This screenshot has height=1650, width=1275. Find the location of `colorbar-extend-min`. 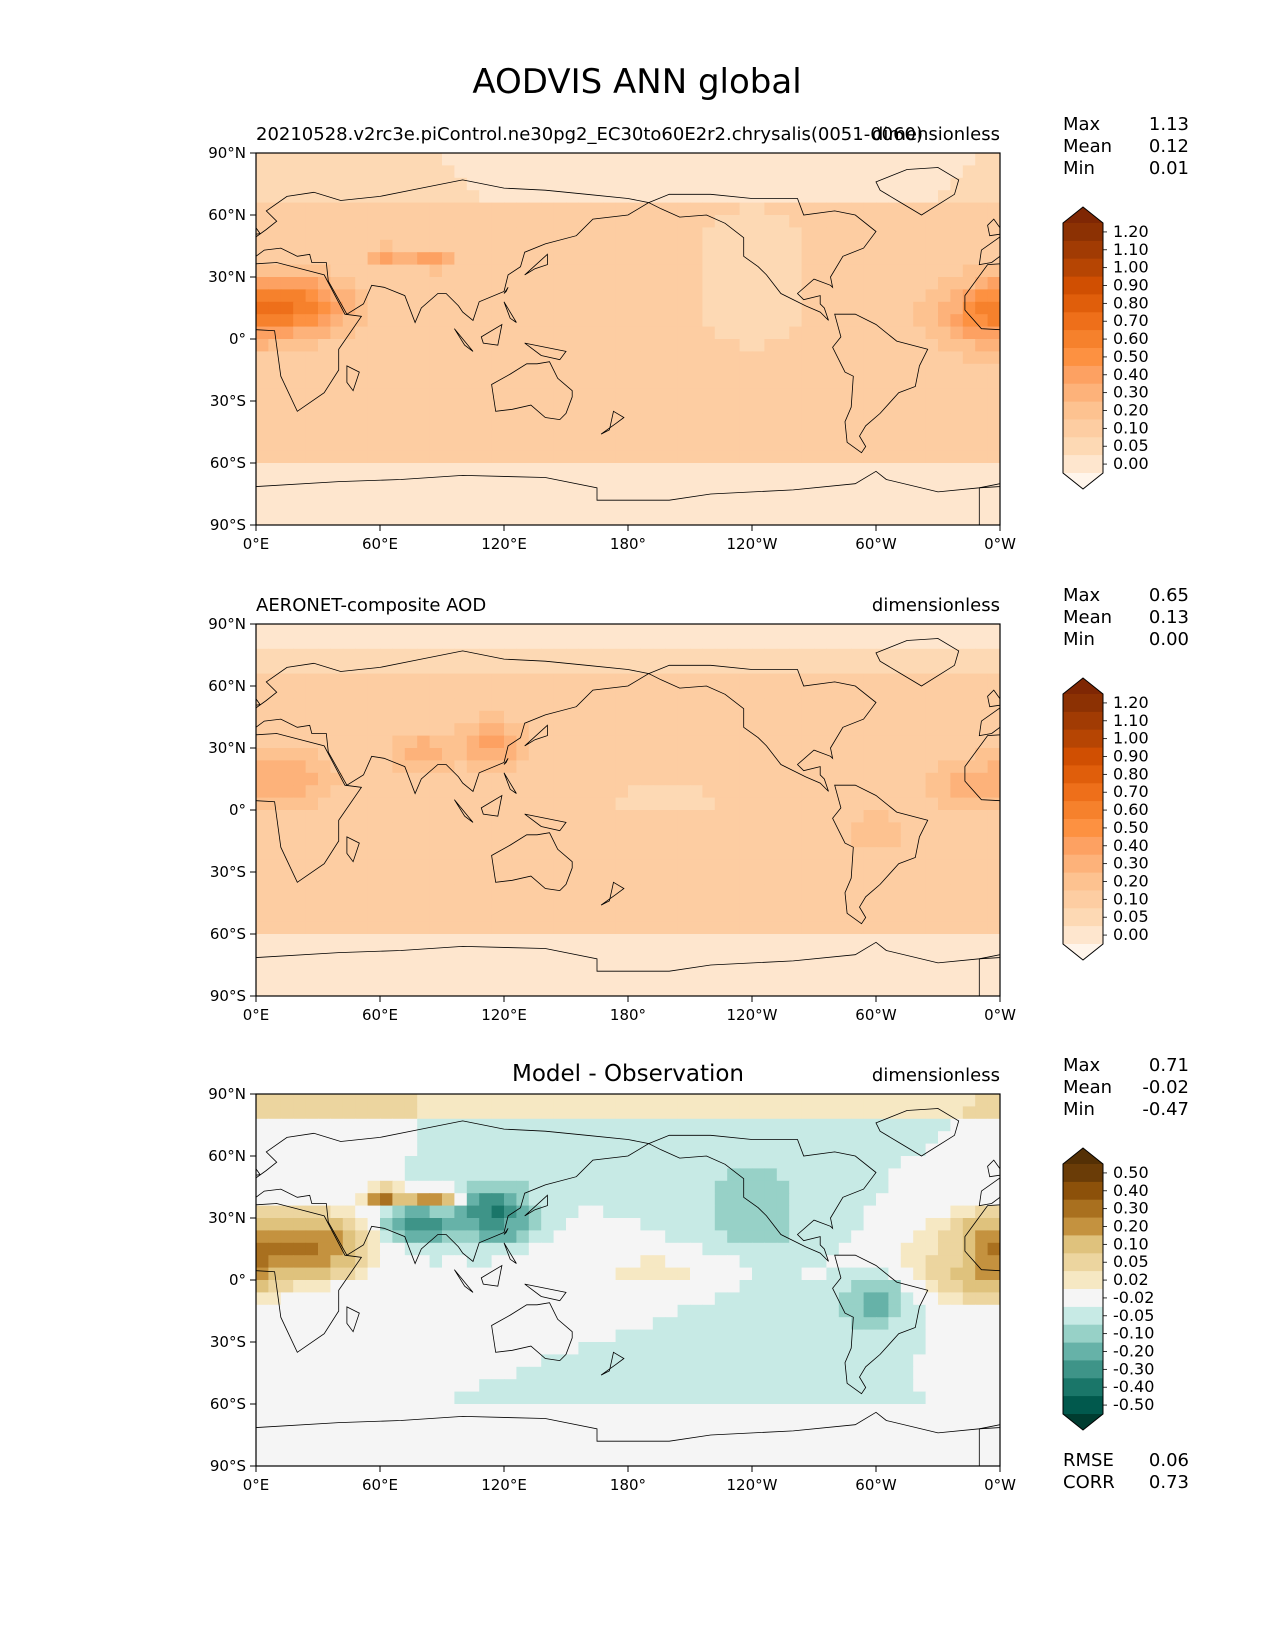

colorbar-extend-min is located at coordinates (1083, 481).